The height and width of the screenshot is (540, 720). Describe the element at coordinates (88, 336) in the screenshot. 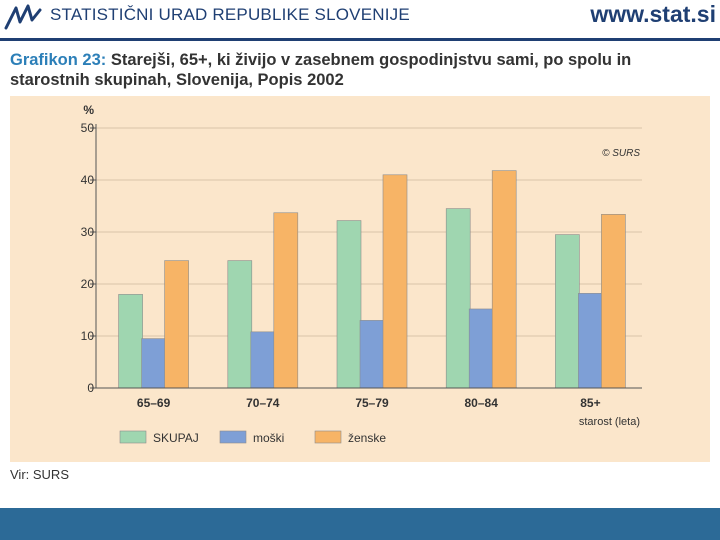

I see `y-tick-label: 10` at that location.